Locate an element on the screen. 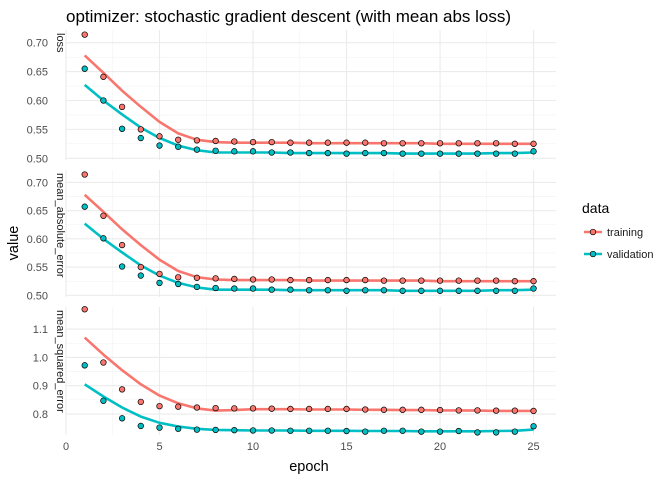 This screenshot has height=480, width=672. legend: data training validation is located at coordinates (617, 230).